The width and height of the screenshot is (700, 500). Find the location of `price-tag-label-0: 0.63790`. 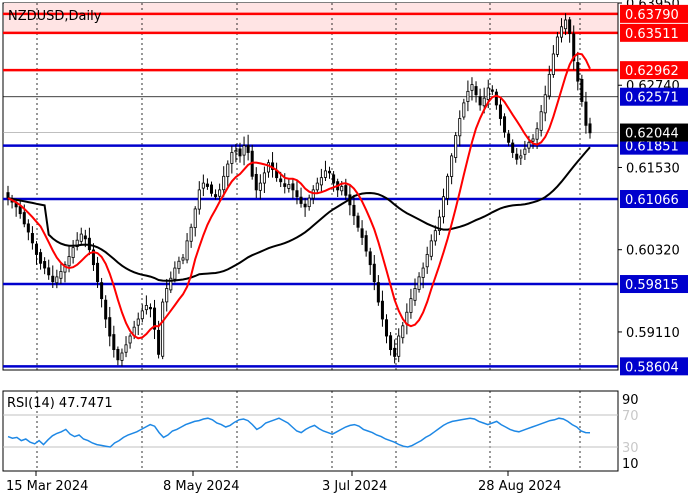

price-tag-label-0: 0.63790 is located at coordinates (652, 15).